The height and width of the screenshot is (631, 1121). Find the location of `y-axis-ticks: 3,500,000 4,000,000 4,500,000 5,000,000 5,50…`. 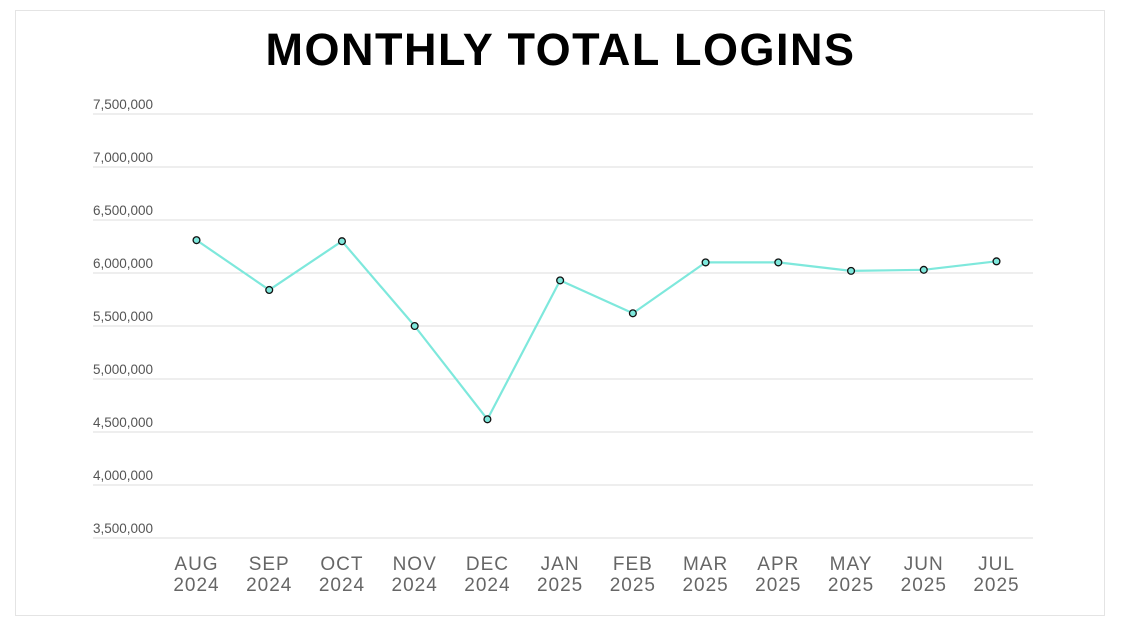

y-axis-ticks: 3,500,000 4,000,000 4,500,000 5,000,000 5,50… is located at coordinates (123, 316).